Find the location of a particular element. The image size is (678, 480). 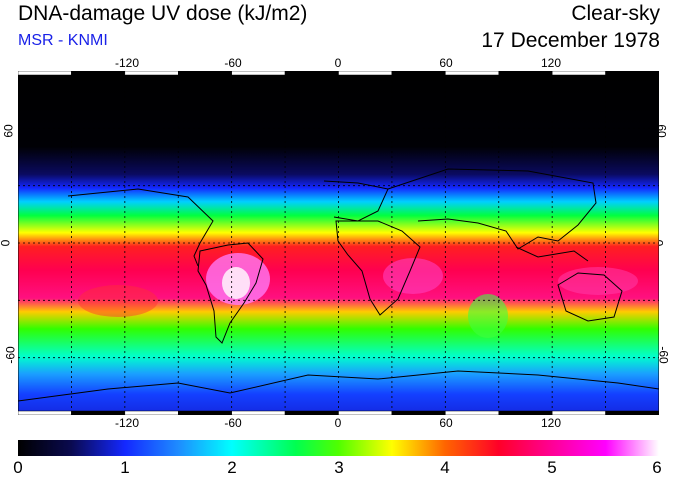

lat-tick-left: 0 is located at coordinates (6, 243).